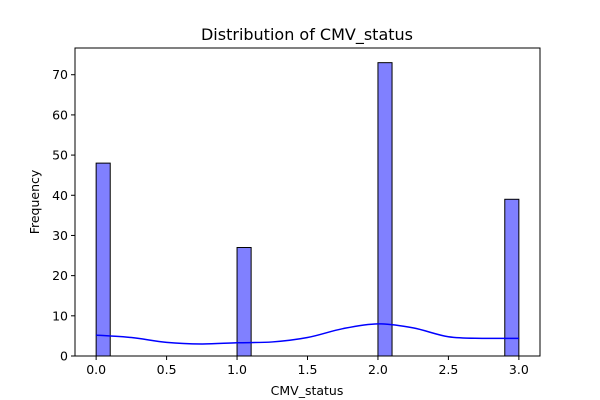  What do you see at coordinates (60, 74) in the screenshot?
I see `y-tick-label: 70` at bounding box center [60, 74].